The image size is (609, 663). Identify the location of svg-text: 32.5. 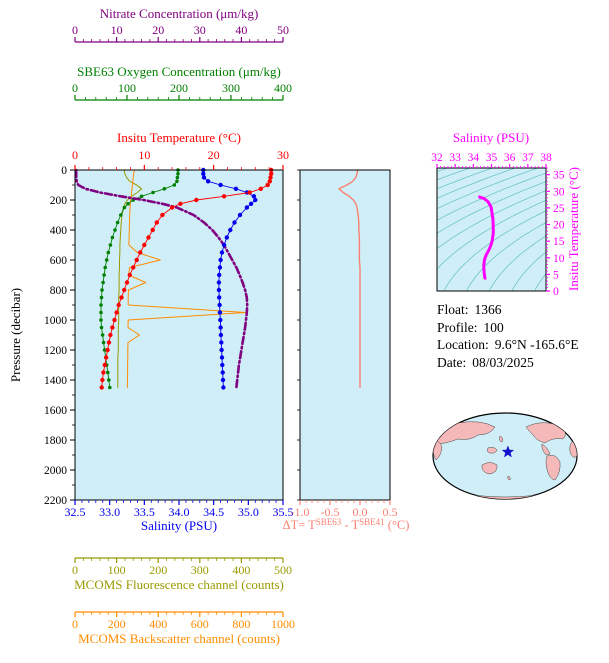
(75, 512).